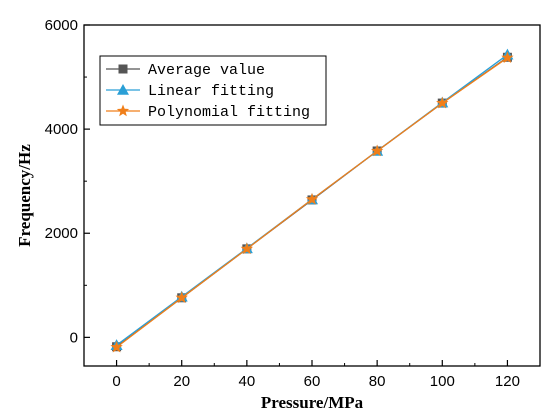 The width and height of the screenshot is (550, 416). What do you see at coordinates (507, 381) in the screenshot?
I see `x-tick-label: 120` at bounding box center [507, 381].